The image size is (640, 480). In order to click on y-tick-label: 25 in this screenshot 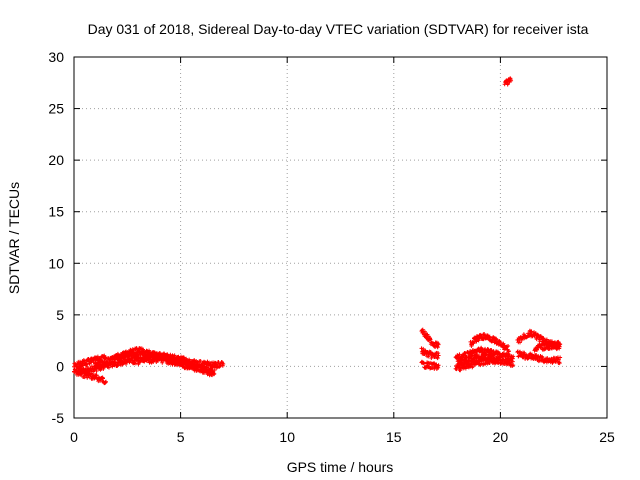, I will do `click(56, 109)`.